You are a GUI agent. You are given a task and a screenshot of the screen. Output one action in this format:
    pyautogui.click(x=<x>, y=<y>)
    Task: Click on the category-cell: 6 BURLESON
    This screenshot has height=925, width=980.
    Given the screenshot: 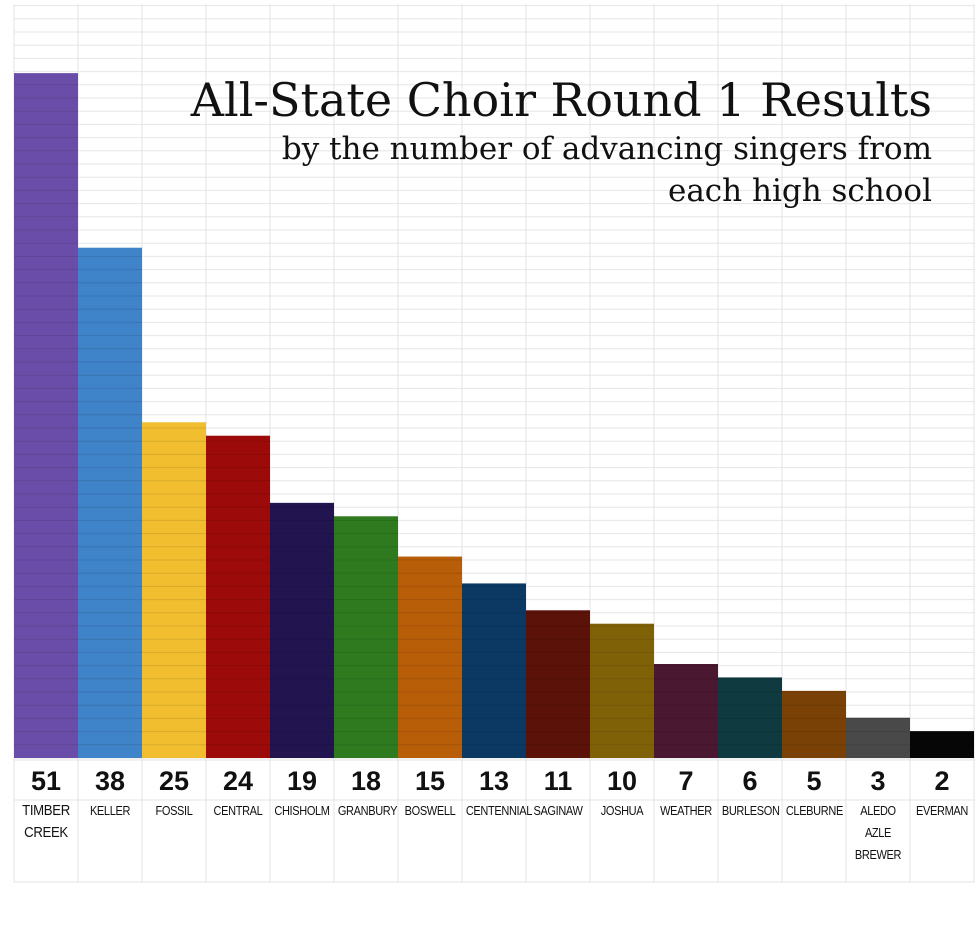 What is the action you would take?
    pyautogui.click(x=750, y=821)
    